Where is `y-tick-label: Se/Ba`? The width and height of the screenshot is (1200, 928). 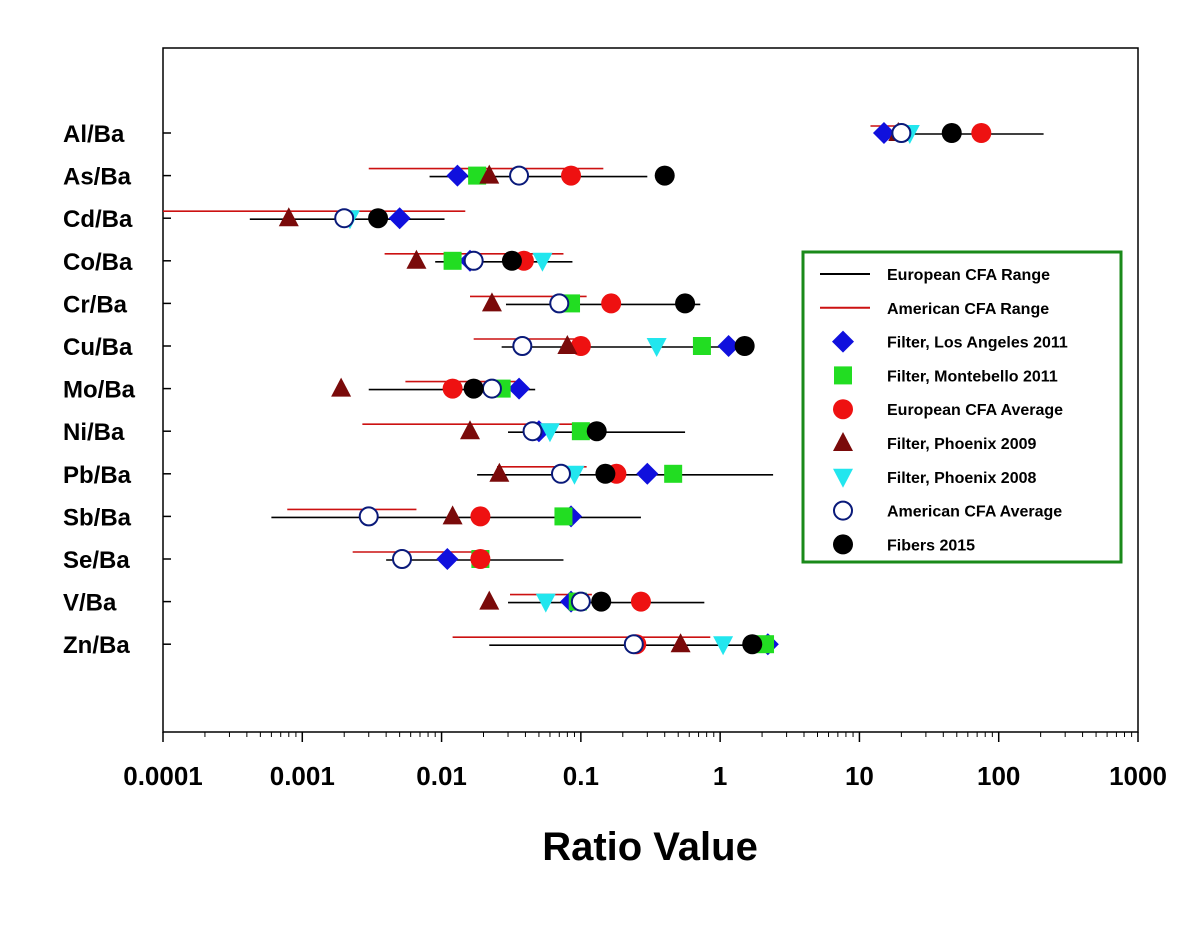 y-tick-label: Se/Ba is located at coordinates (96, 560).